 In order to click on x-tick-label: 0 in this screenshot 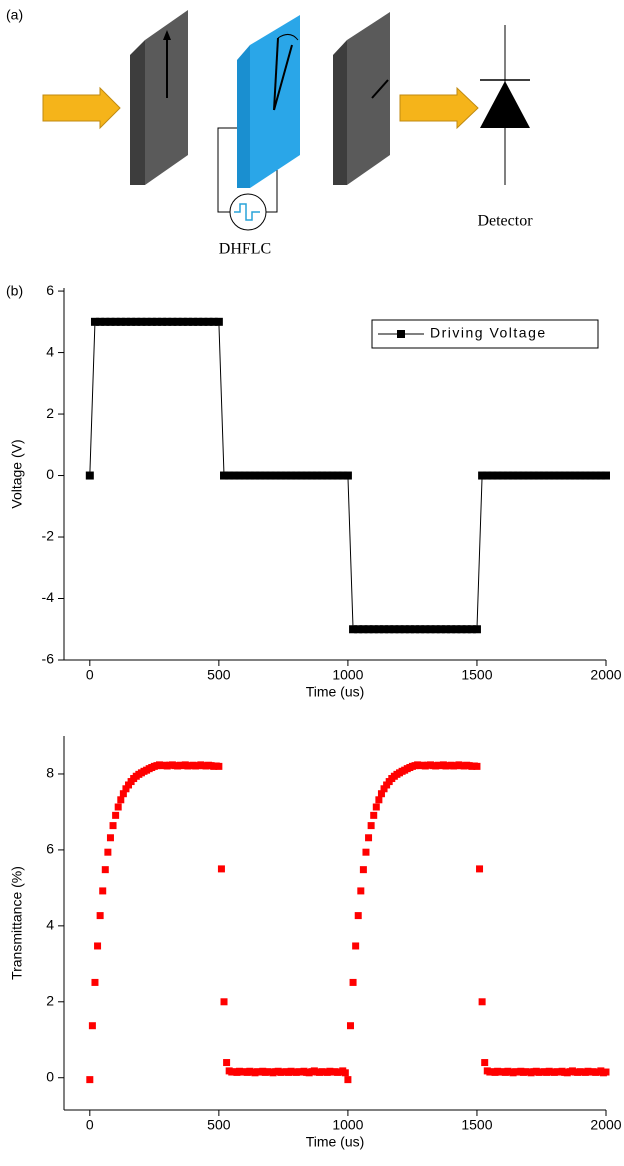, I will do `click(90, 1125)`.